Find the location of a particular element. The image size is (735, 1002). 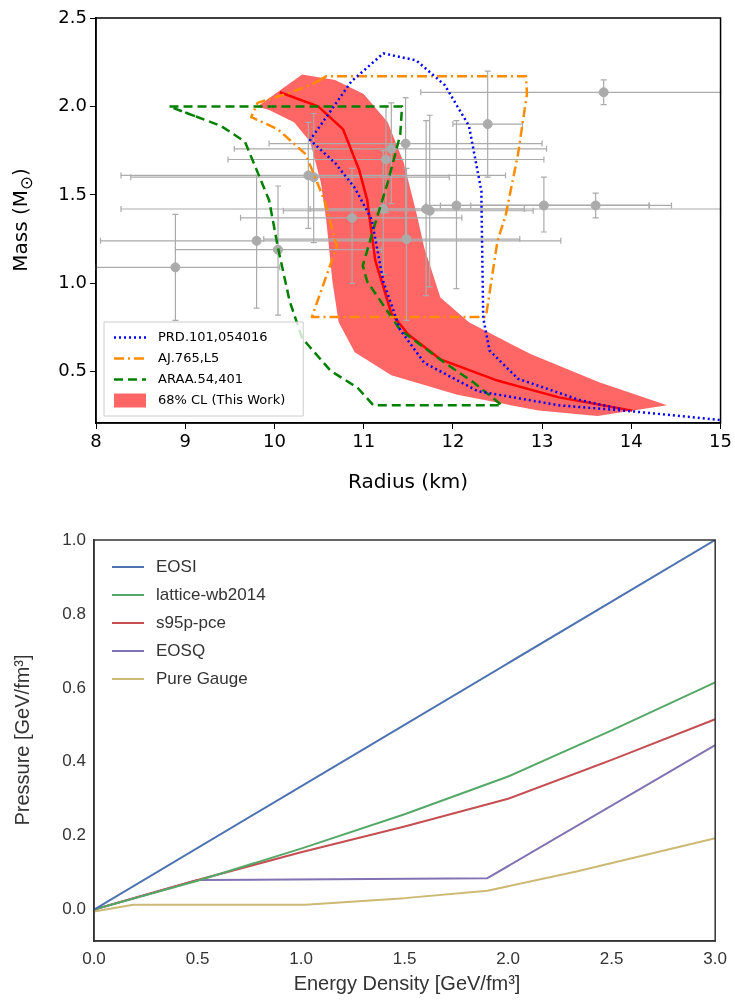

x-tick-label: 2.0 is located at coordinates (508, 958).